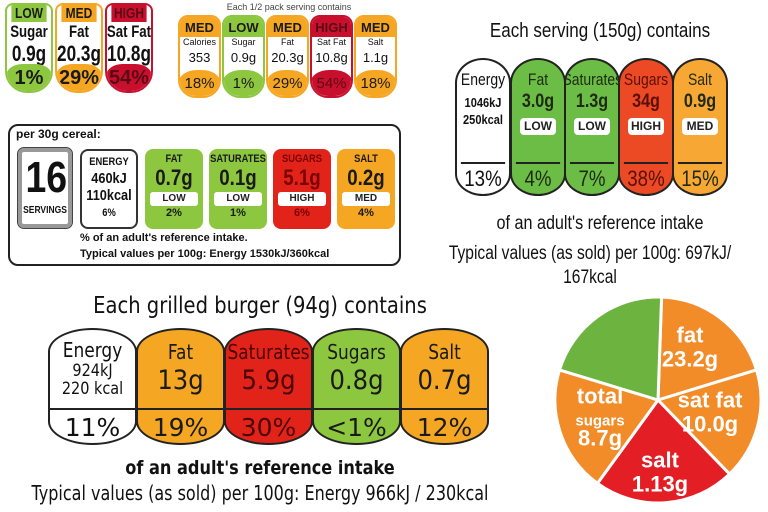  I want to click on nutrient-column: MED Calories 353 18%, so click(199, 56).